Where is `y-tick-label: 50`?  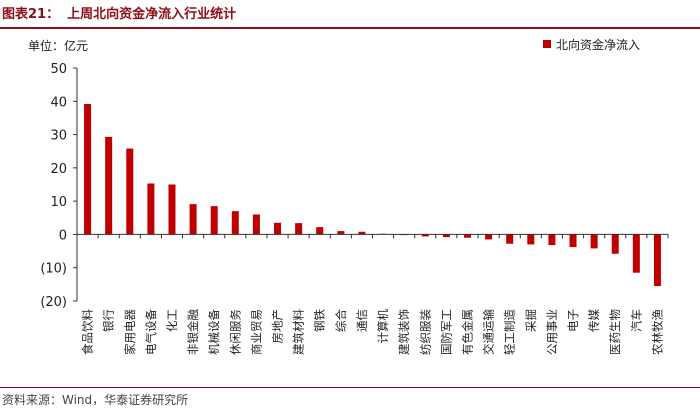
y-tick-label: 50 is located at coordinates (58, 69).